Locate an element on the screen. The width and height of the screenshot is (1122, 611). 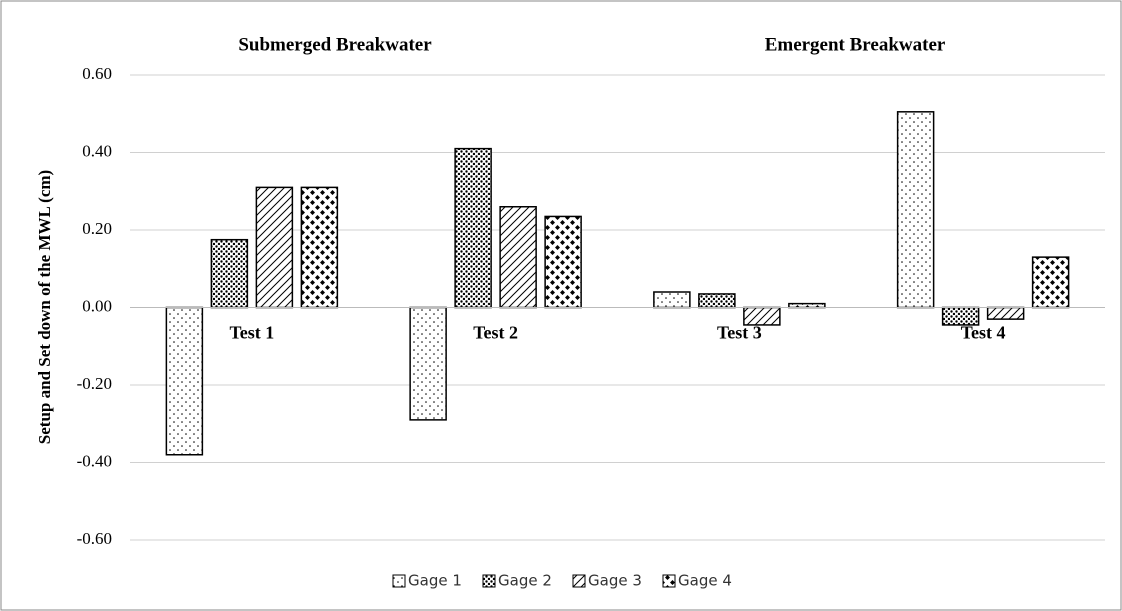
y-tick-label: -0.40 is located at coordinates (94, 460).